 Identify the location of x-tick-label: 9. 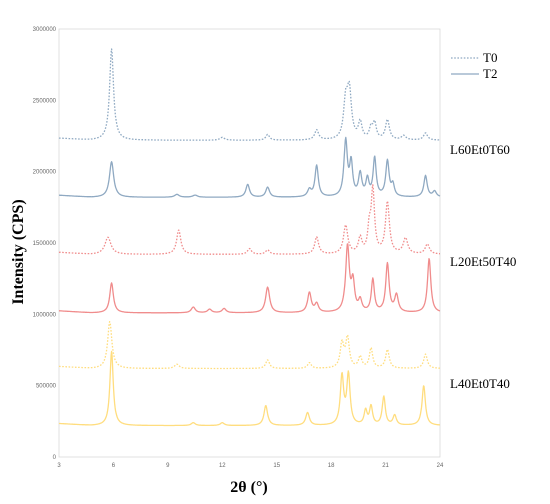
(168, 466).